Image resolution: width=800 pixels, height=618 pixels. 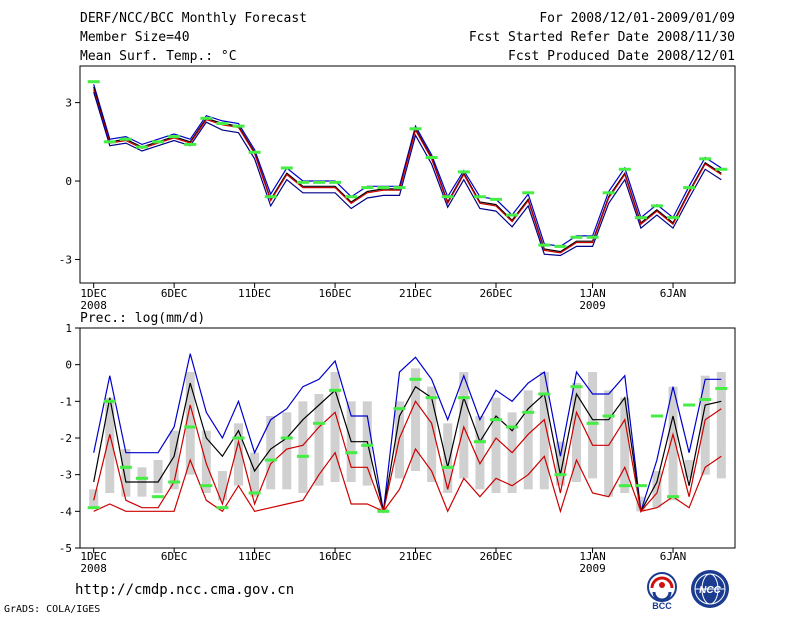 What do you see at coordinates (65, 438) in the screenshot?
I see `y-tick-label: -2` at bounding box center [65, 438].